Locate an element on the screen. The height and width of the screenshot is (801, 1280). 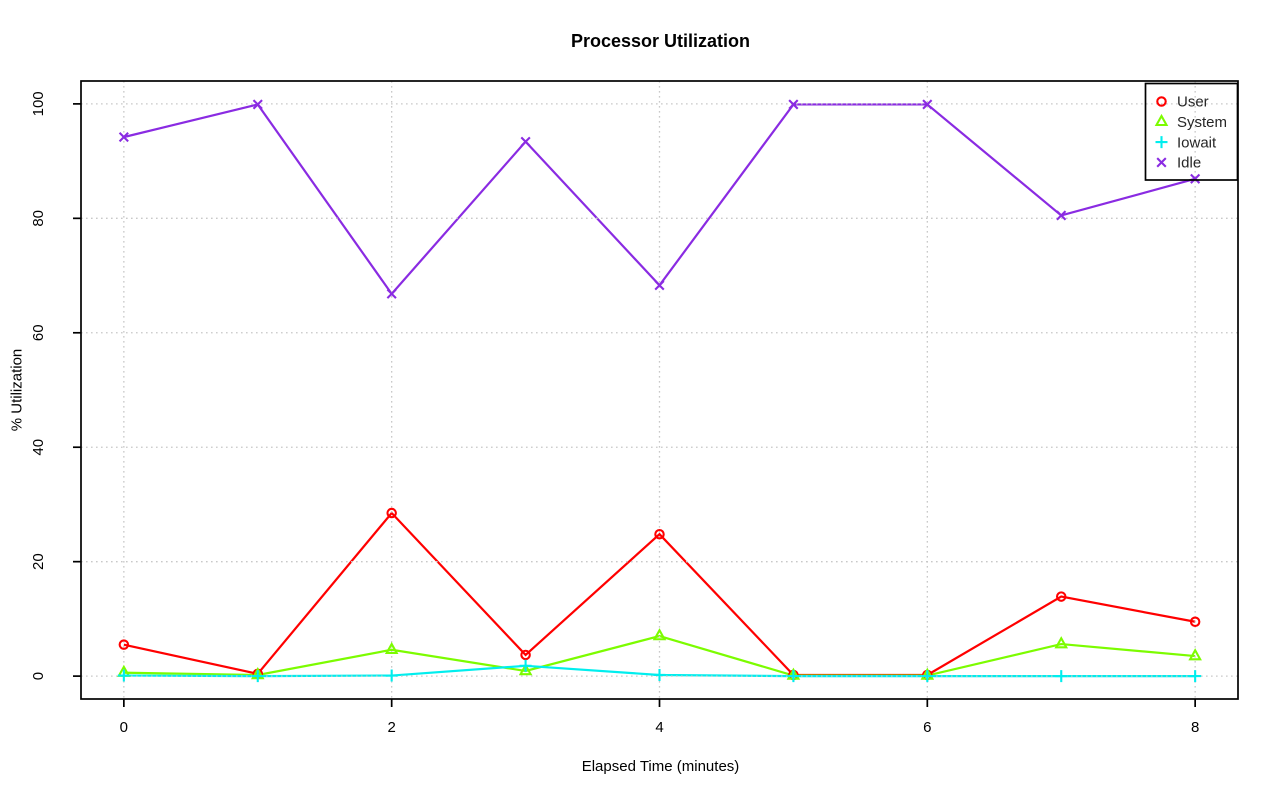
legend-box is located at coordinates (1191, 131).